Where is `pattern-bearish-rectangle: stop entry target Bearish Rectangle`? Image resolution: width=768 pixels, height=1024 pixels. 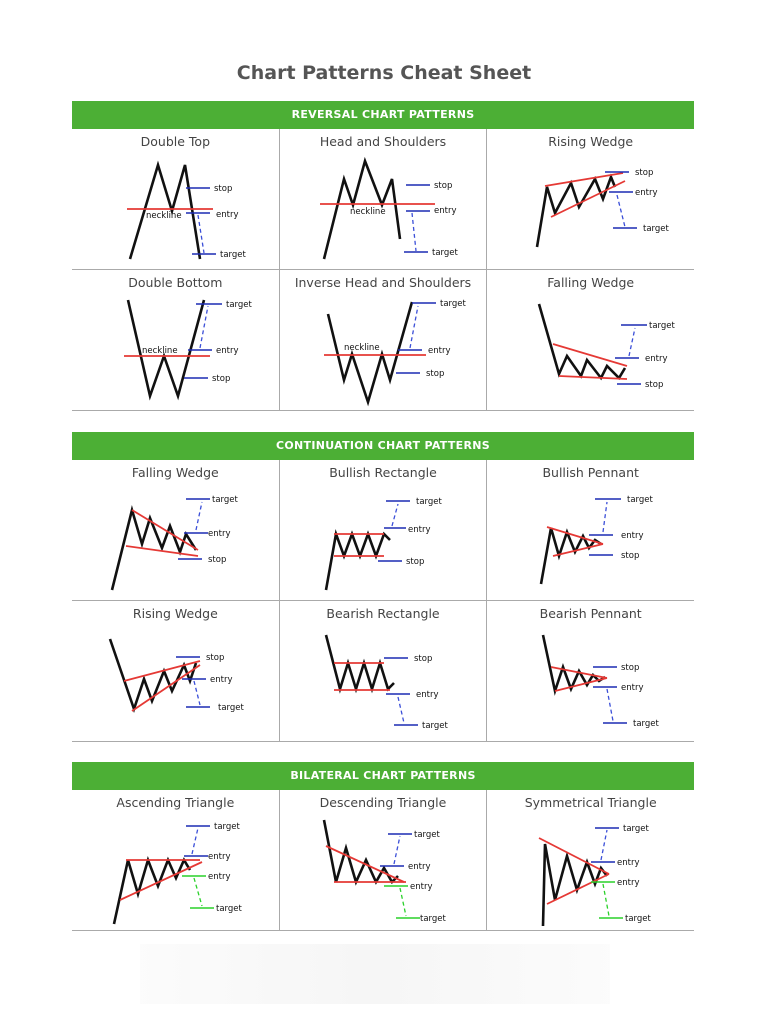 pattern-bearish-rectangle: stop entry target Bearish Rectangle is located at coordinates (382, 671).